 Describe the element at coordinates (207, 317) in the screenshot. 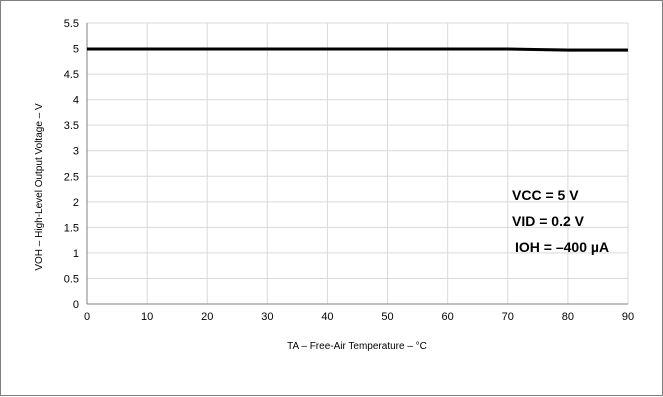

I see `x-tick-label: 20` at that location.